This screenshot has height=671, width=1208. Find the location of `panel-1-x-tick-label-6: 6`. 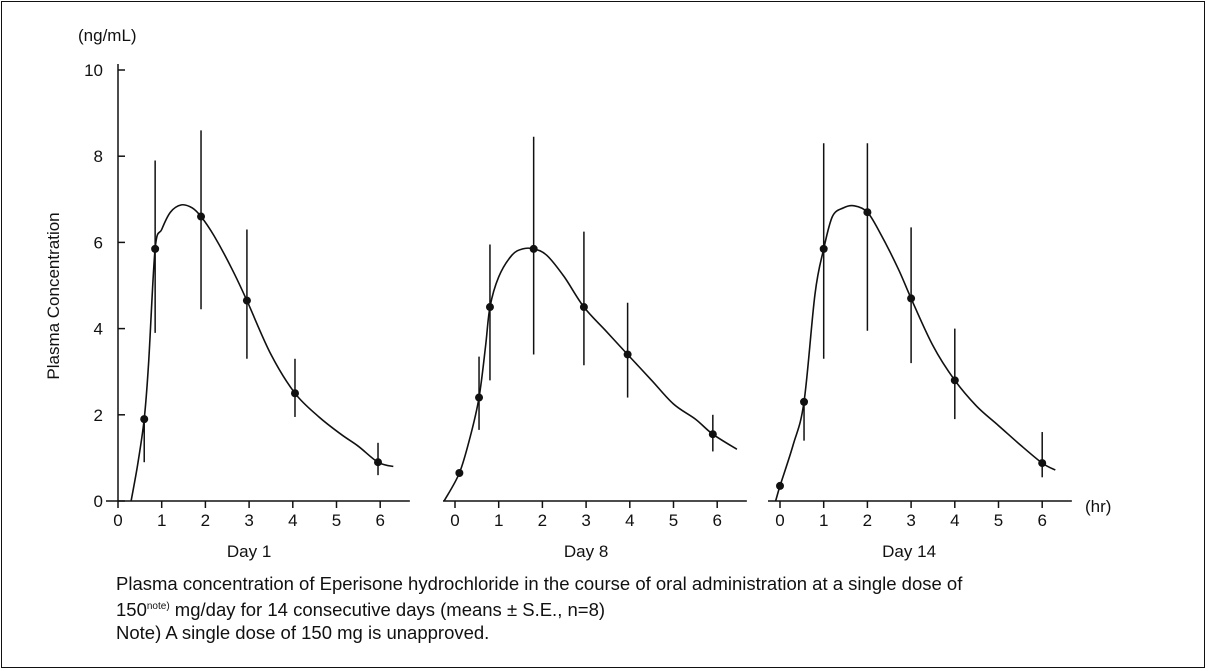

panel-1-x-tick-label-6: 6 is located at coordinates (379, 520).